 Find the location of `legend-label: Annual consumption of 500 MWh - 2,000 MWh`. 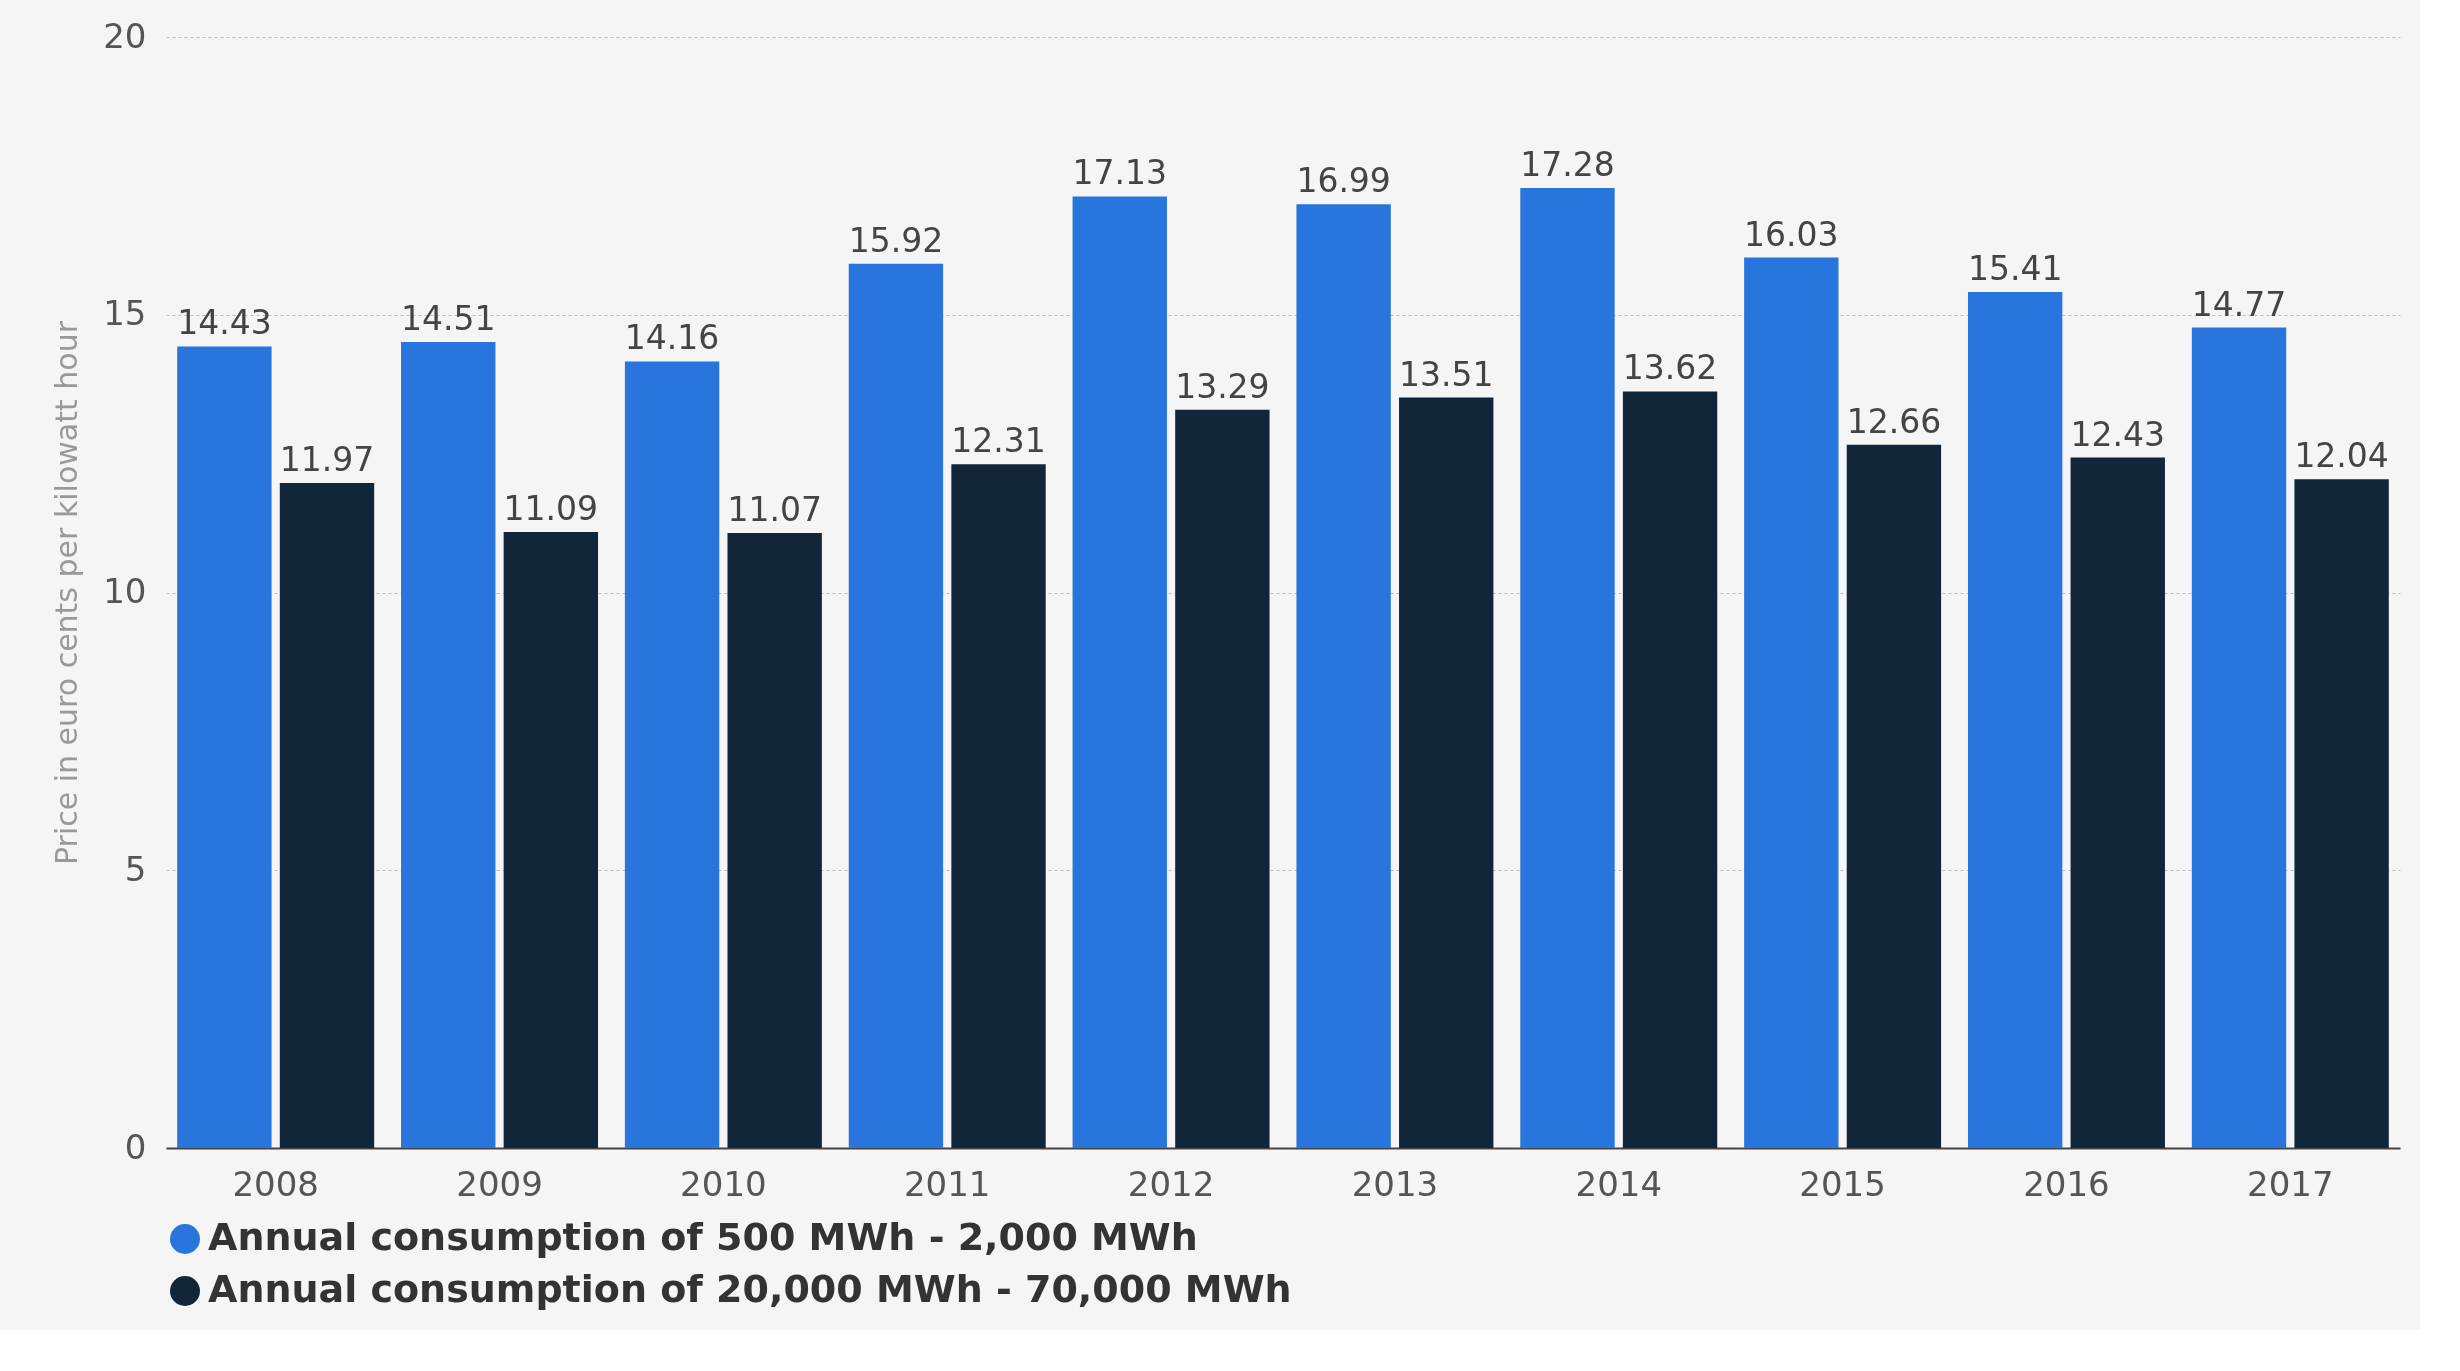

legend-label: Annual consumption of 500 MWh - 2,000 MWh is located at coordinates (703, 1237).